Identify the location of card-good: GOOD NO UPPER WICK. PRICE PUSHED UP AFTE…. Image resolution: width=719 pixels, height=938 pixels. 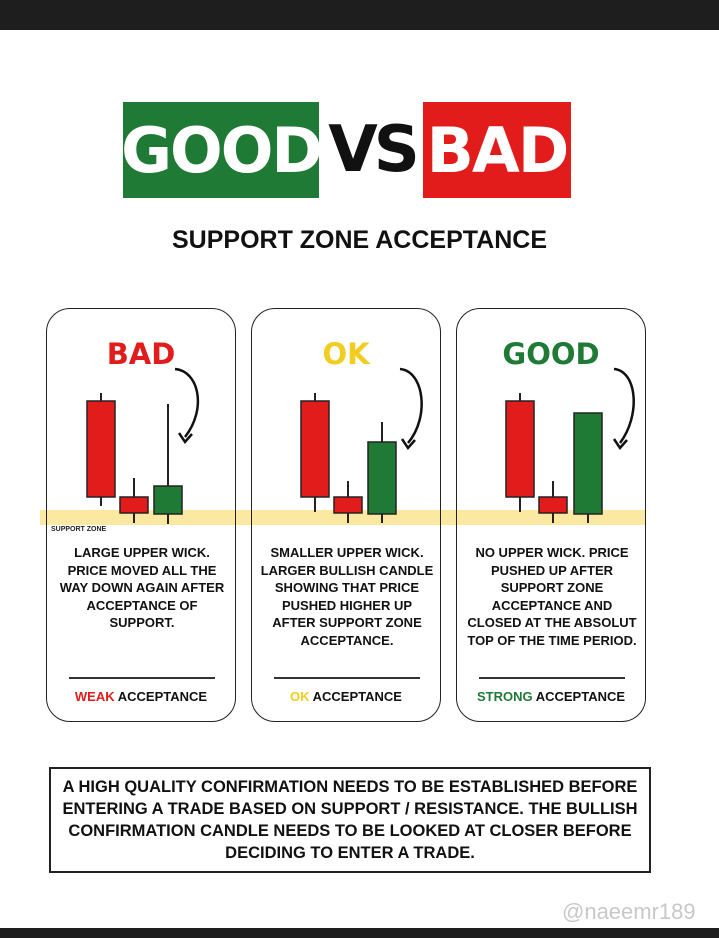
(551, 515).